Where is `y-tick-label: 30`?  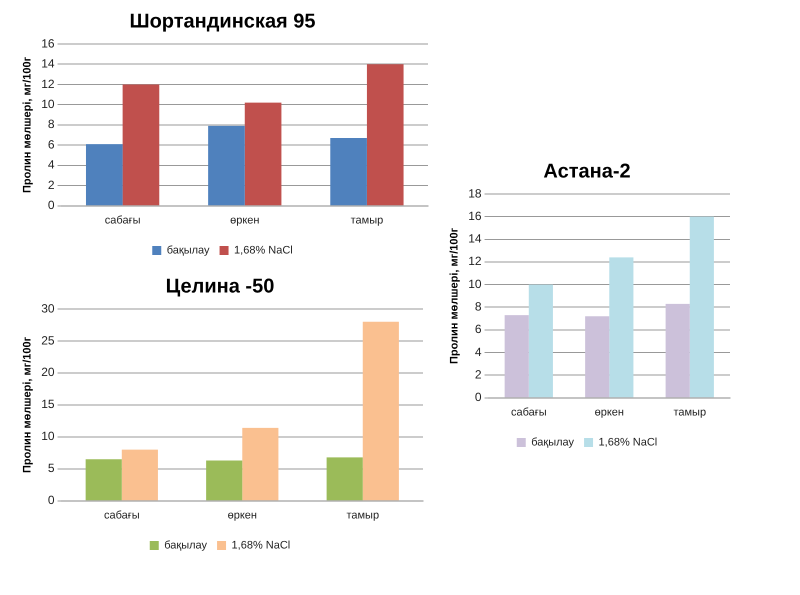 y-tick-label: 30 is located at coordinates (48, 308).